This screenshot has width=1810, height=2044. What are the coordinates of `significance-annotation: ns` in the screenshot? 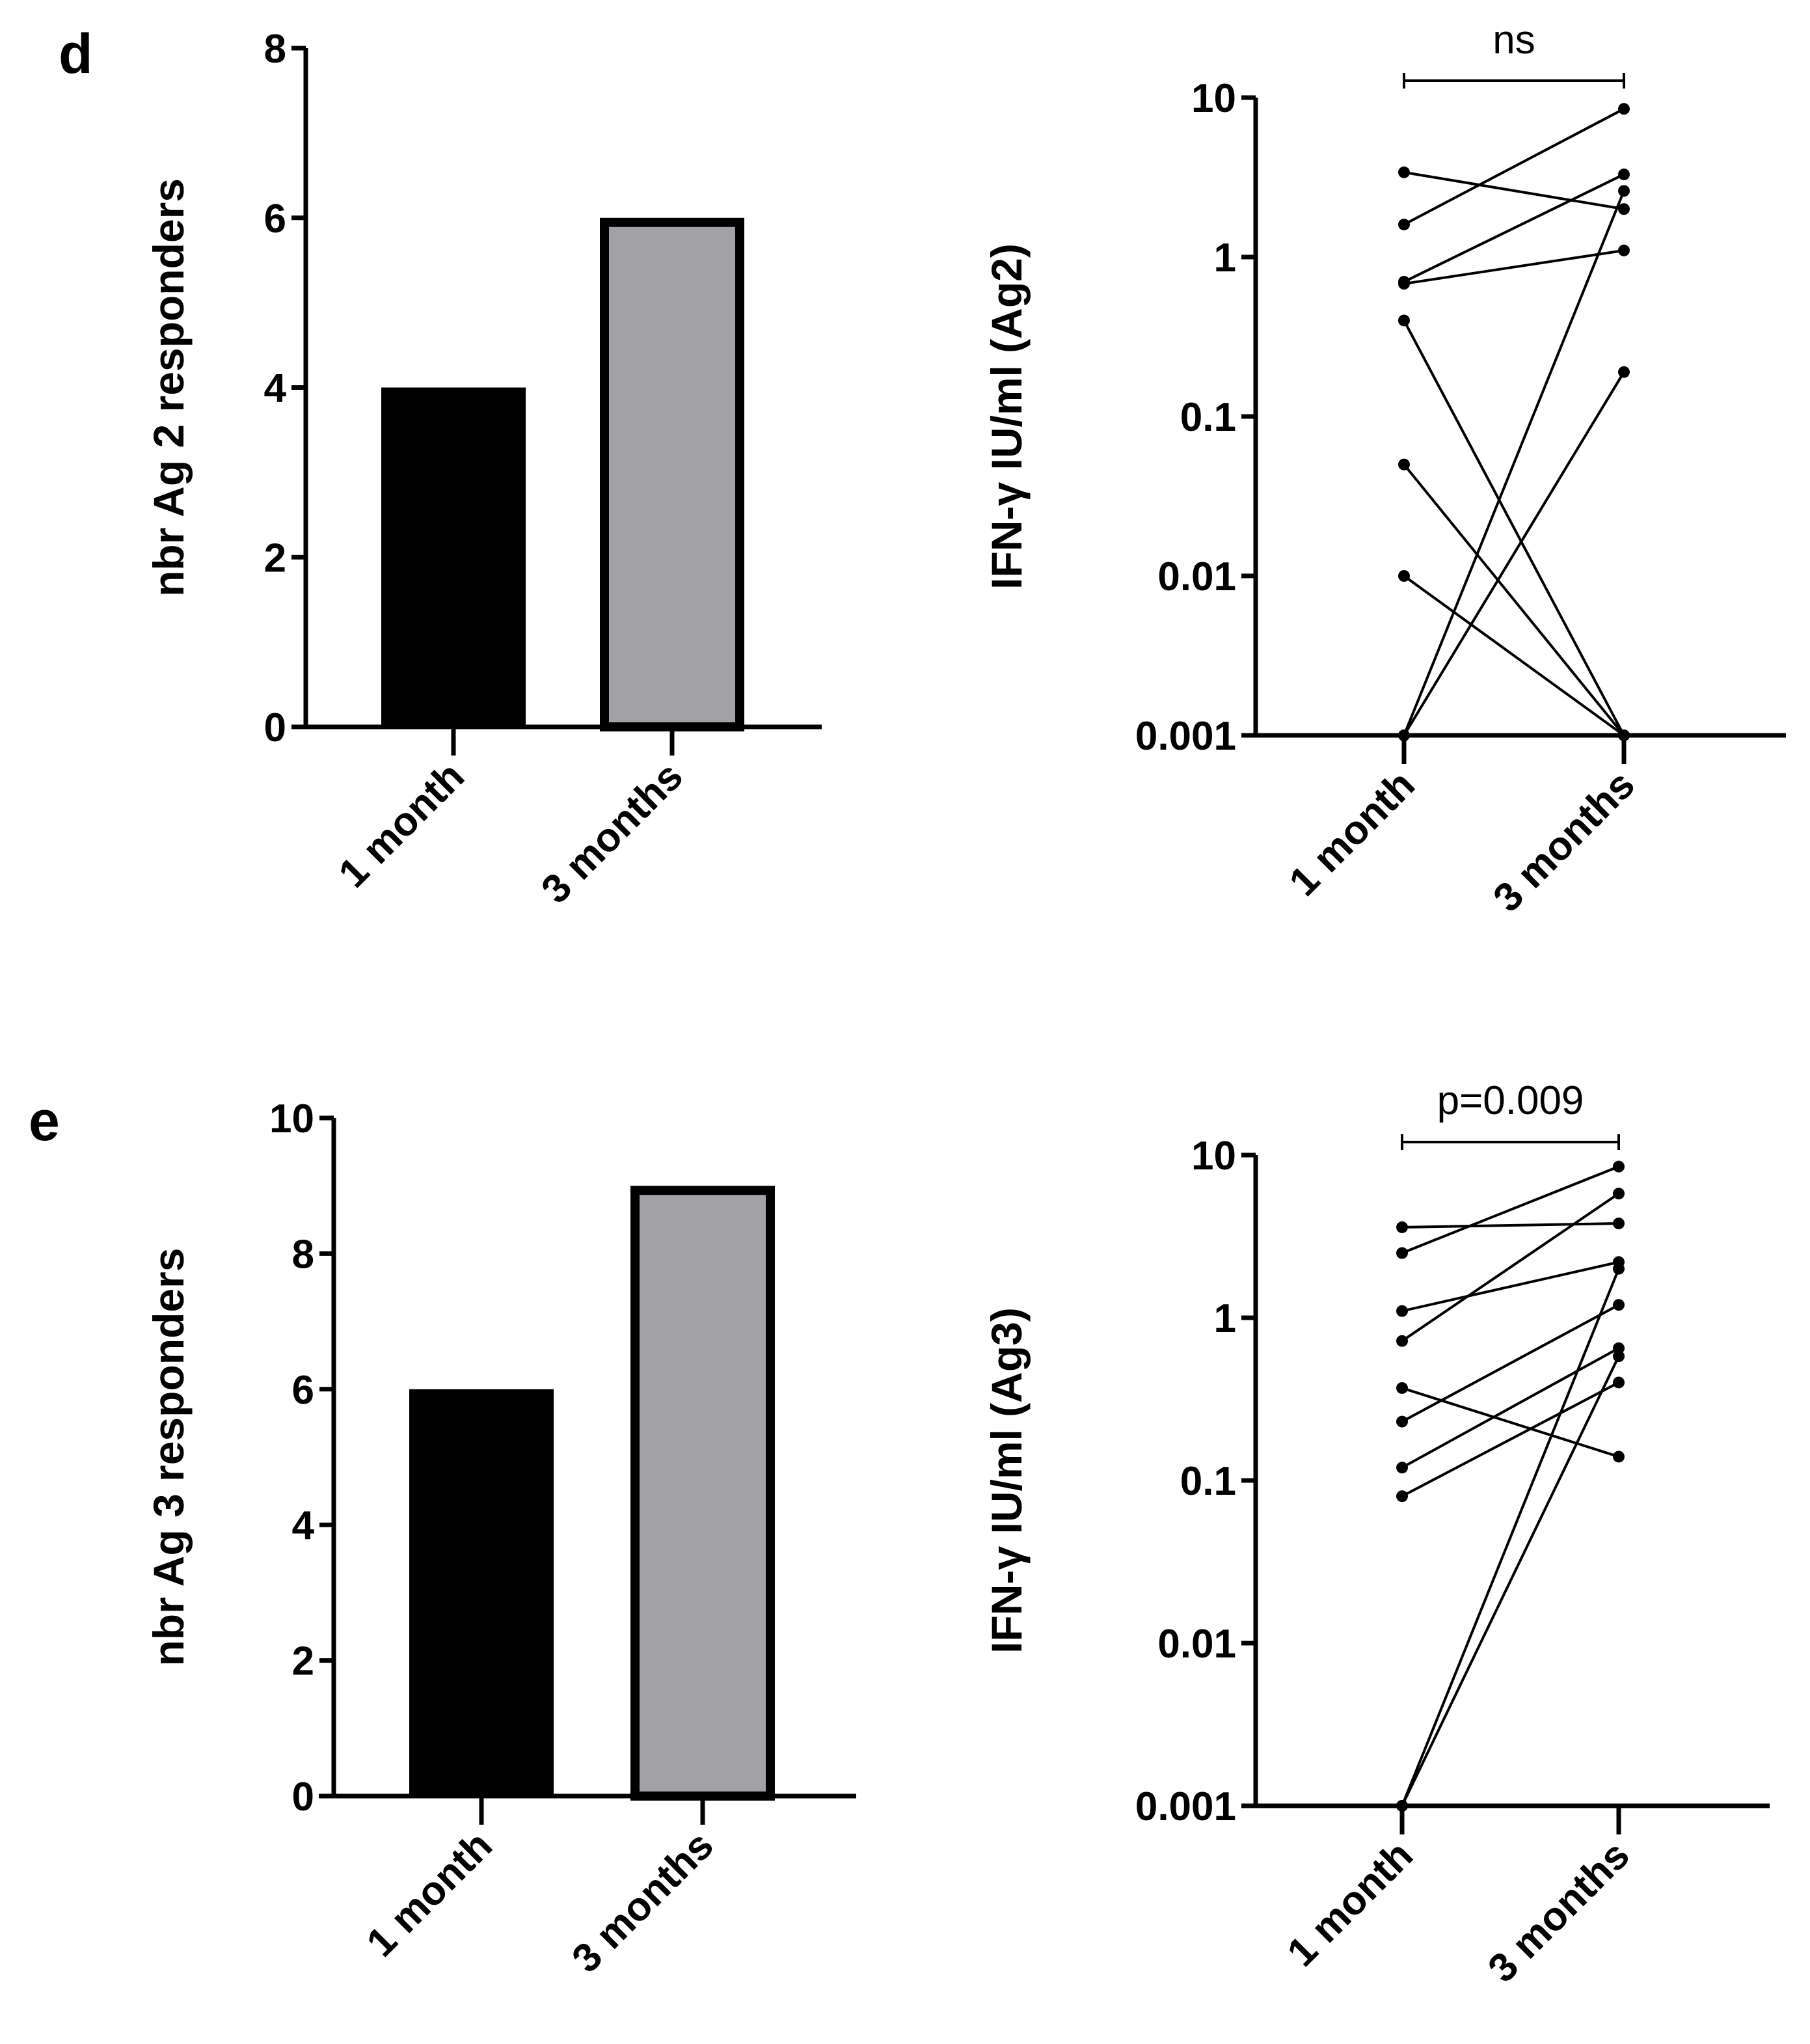 It's located at (1514, 40).